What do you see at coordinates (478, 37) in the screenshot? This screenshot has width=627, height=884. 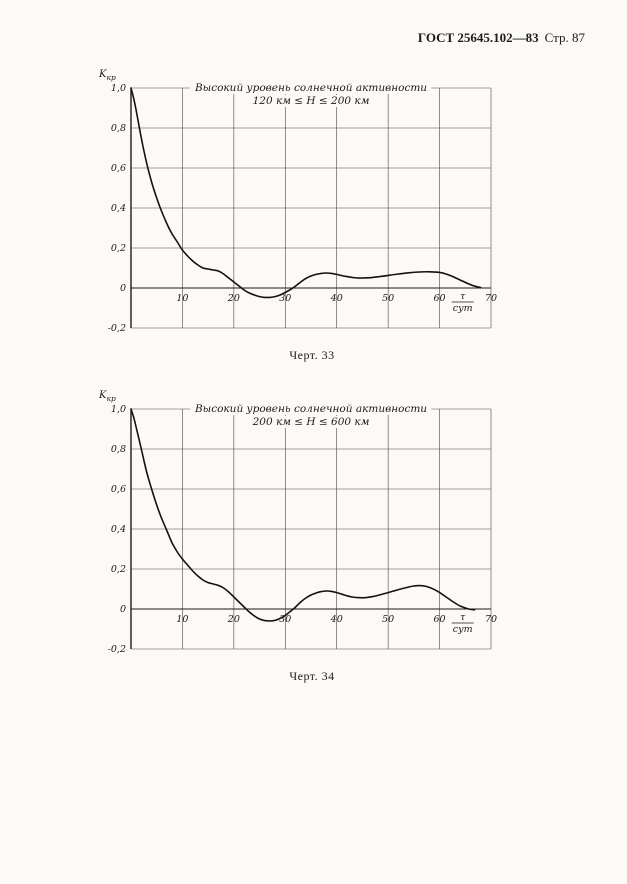 I see `standard-number: ГОСТ 25645.102—83` at bounding box center [478, 37].